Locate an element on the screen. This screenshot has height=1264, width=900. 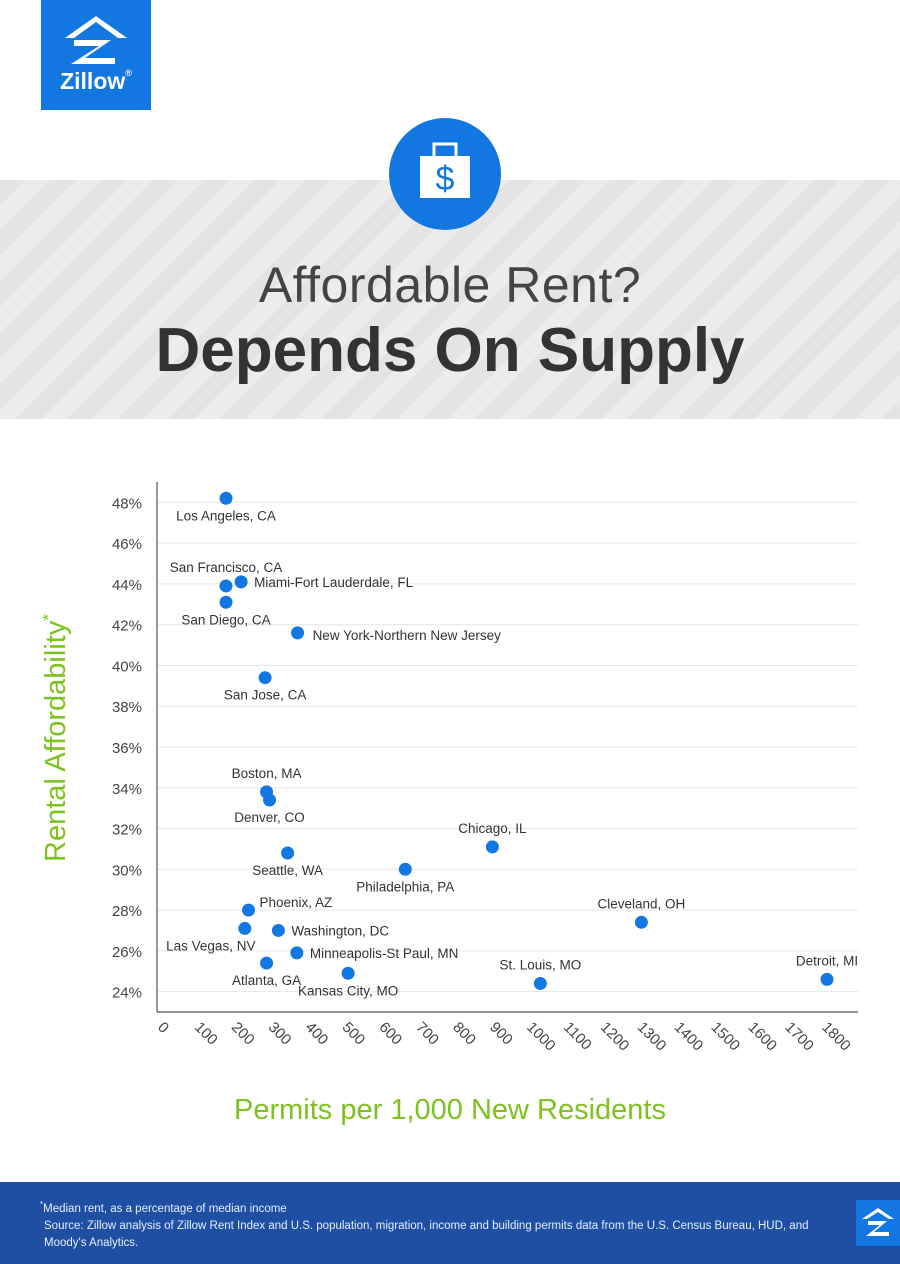
x-tick-label: 0 is located at coordinates (163, 1028).